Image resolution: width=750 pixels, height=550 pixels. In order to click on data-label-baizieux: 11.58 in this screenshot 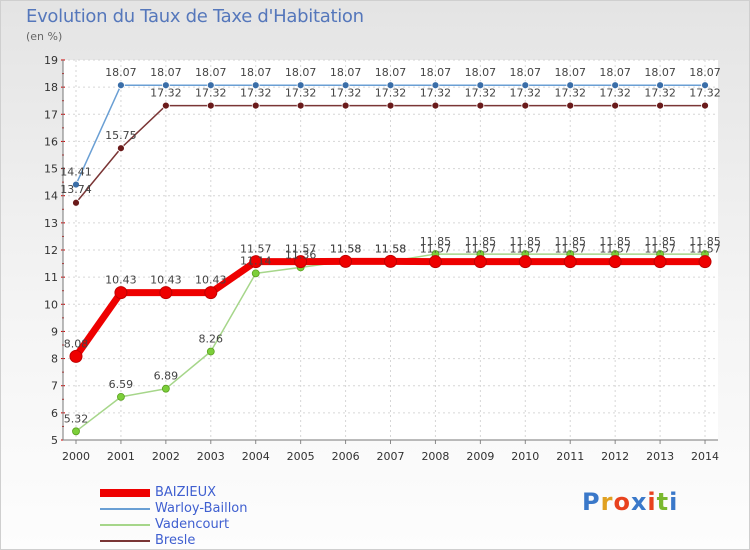, I will do `click(391, 248)`.